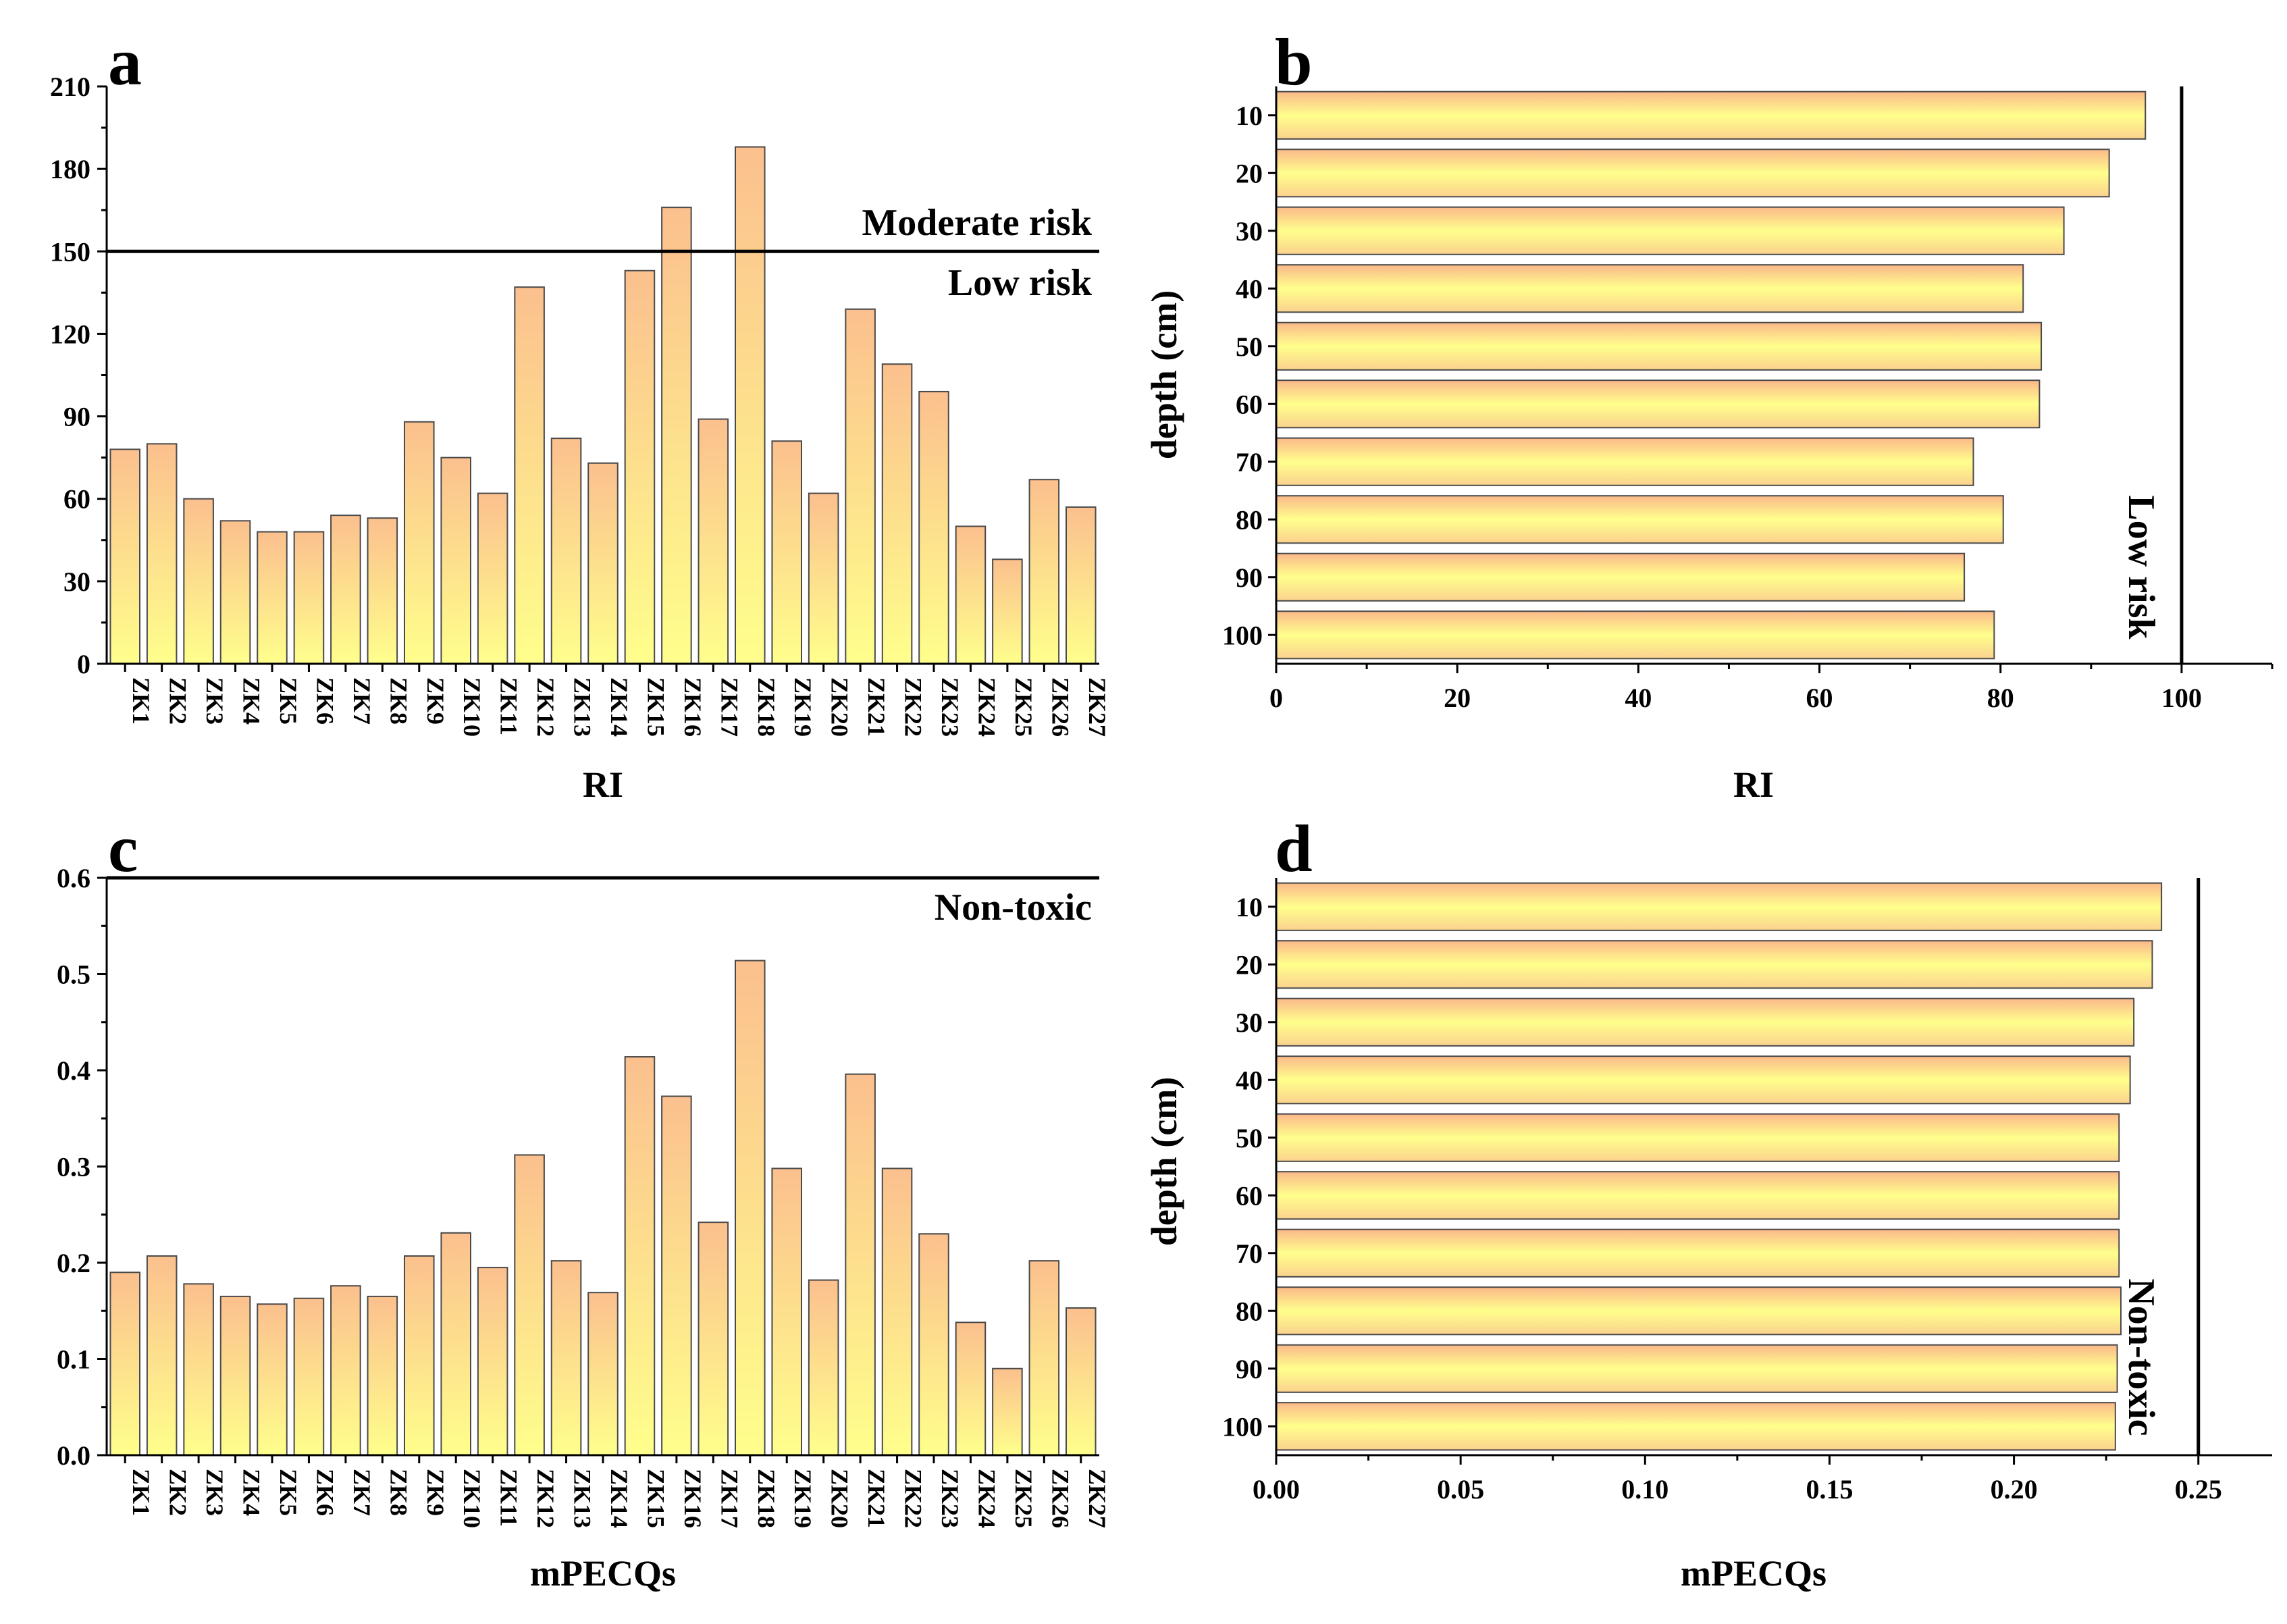 The width and height of the screenshot is (2287, 1624). Describe the element at coordinates (1294, 848) in the screenshot. I see `panel-letter-d: d` at that location.